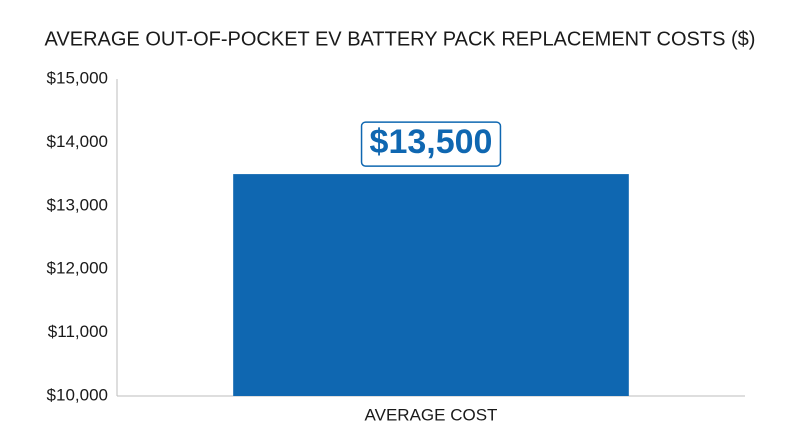  Describe the element at coordinates (77, 77) in the screenshot. I see `y-tick-label: $15,000` at that location.